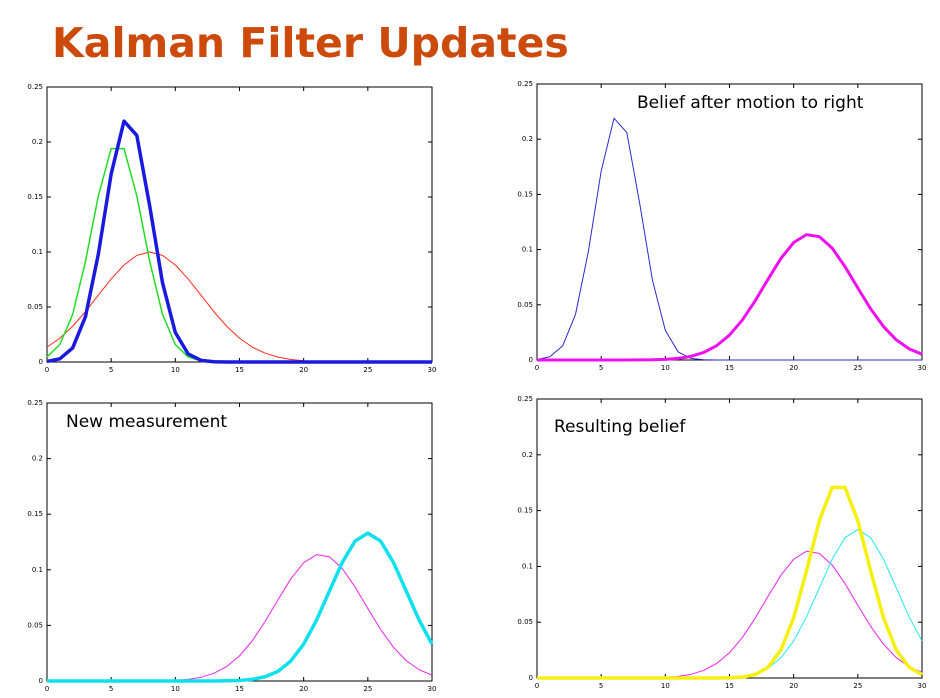 This screenshot has width=940, height=698. I want to click on slide-title: Kalman Filter Updates, so click(310, 43).